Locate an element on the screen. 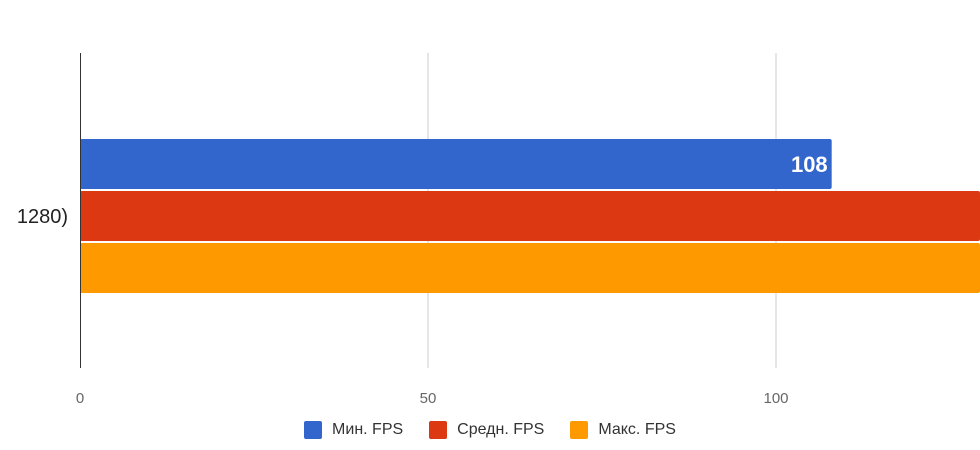 The width and height of the screenshot is (980, 450). legend-item: Мин. FPS is located at coordinates (353, 430).